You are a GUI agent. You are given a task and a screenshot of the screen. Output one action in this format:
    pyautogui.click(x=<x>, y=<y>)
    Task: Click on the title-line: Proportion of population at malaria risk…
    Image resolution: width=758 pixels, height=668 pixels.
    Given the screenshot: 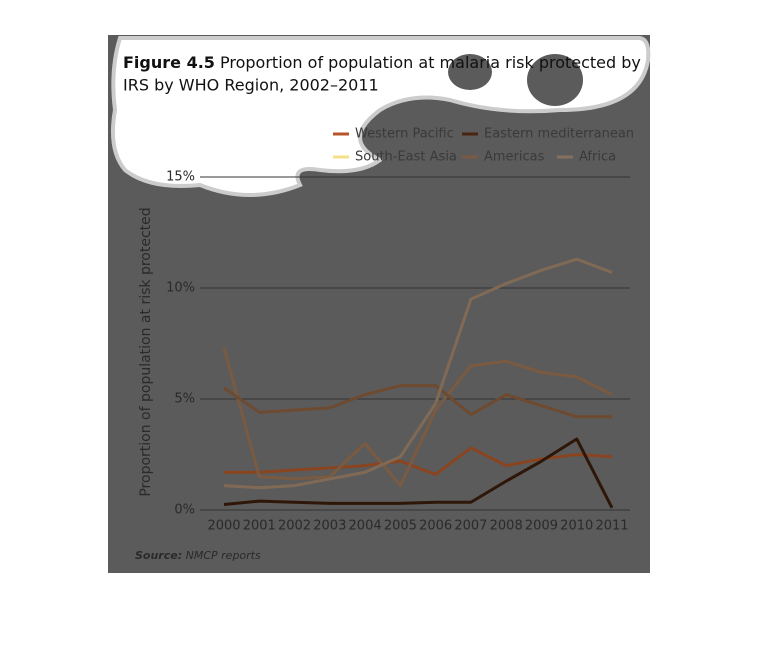 What is the action you would take?
    pyautogui.click(x=430, y=62)
    